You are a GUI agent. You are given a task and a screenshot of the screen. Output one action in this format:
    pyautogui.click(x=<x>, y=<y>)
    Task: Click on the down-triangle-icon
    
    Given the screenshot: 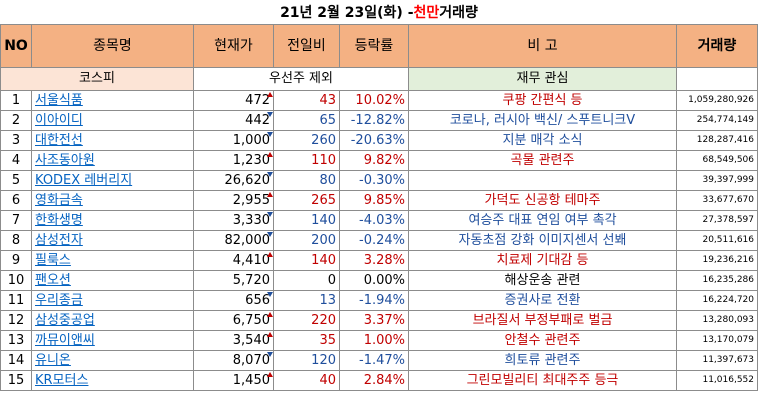 What is the action you would take?
    pyautogui.click(x=270, y=294)
    